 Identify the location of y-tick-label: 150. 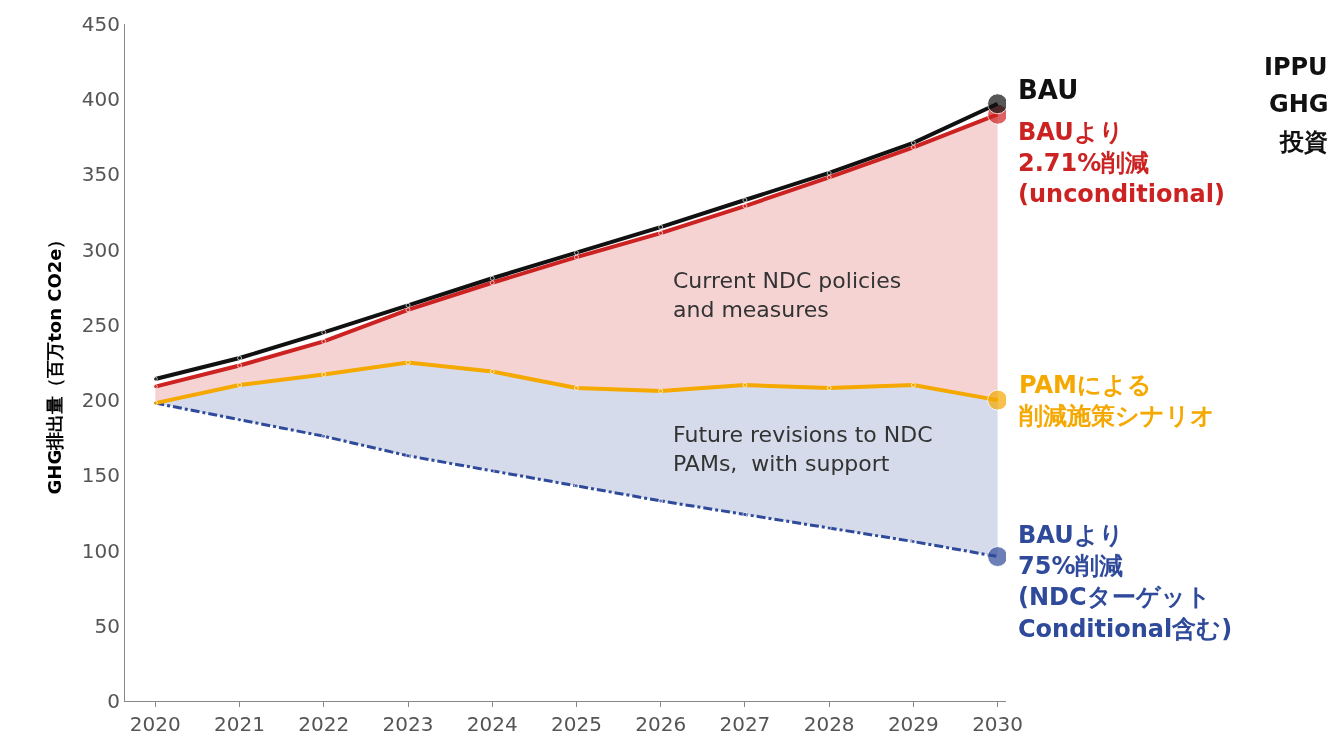
(100, 475).